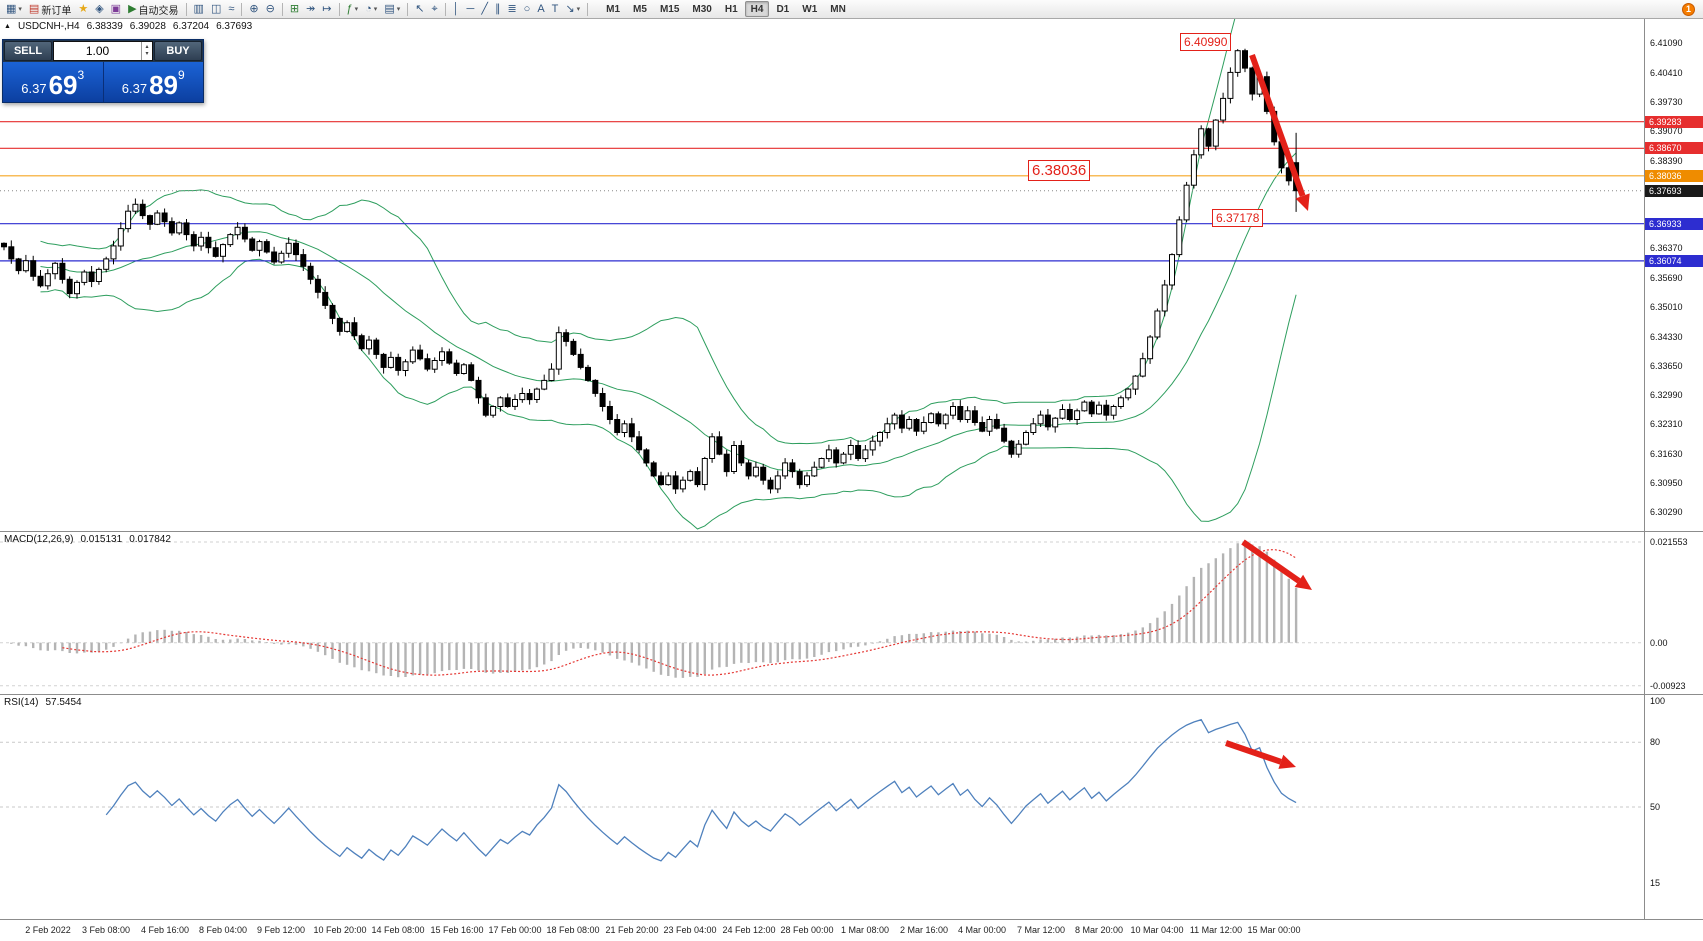 Image resolution: width=1703 pixels, height=941 pixels. I want to click on tile-windows-icon: ⊞, so click(294, 9).